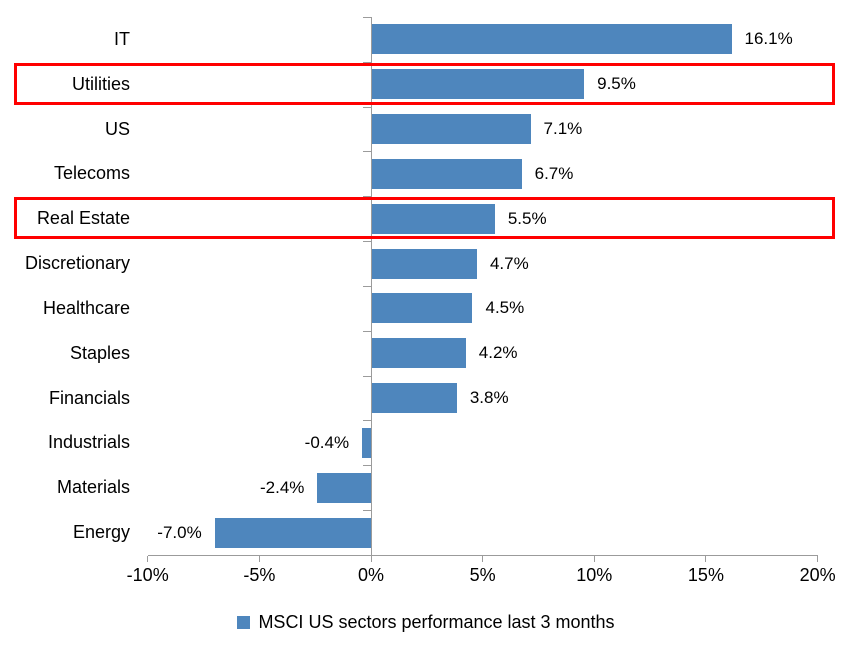 The width and height of the screenshot is (852, 651). I want to click on x-axis-line, so click(482, 555).